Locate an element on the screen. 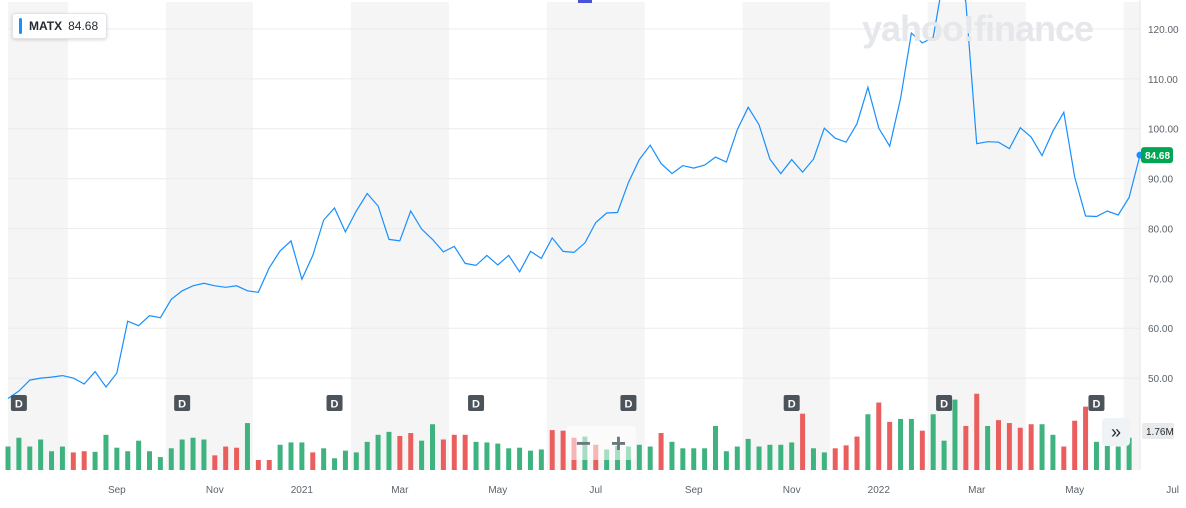 The image size is (1186, 508). x-tick-label: 2022 is located at coordinates (879, 490).